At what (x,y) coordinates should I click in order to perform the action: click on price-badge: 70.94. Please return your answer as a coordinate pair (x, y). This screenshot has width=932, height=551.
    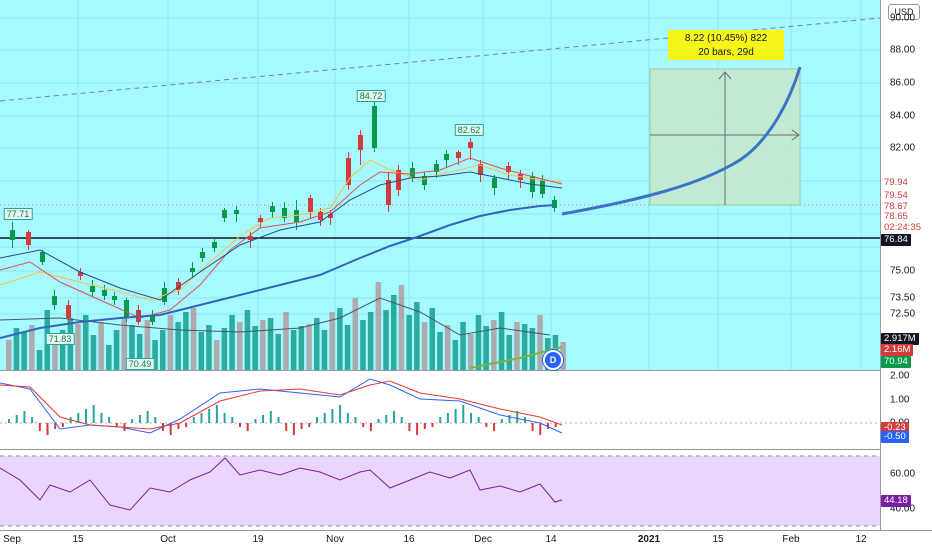
    Looking at the image, I should click on (896, 362).